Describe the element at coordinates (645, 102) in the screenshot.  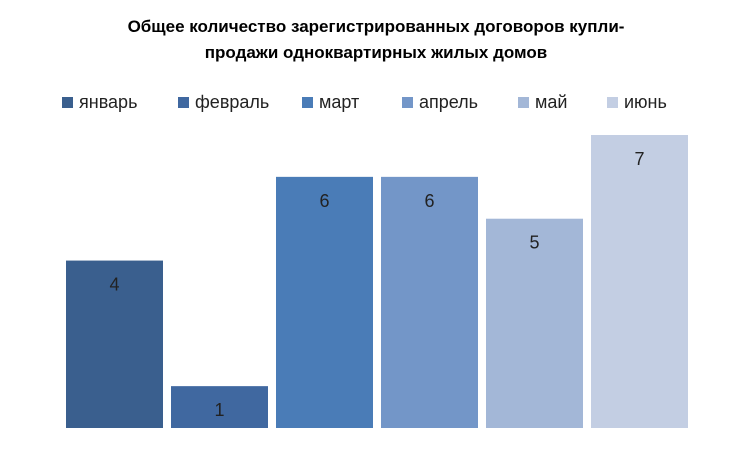
I see `legend-label: июнь` at that location.